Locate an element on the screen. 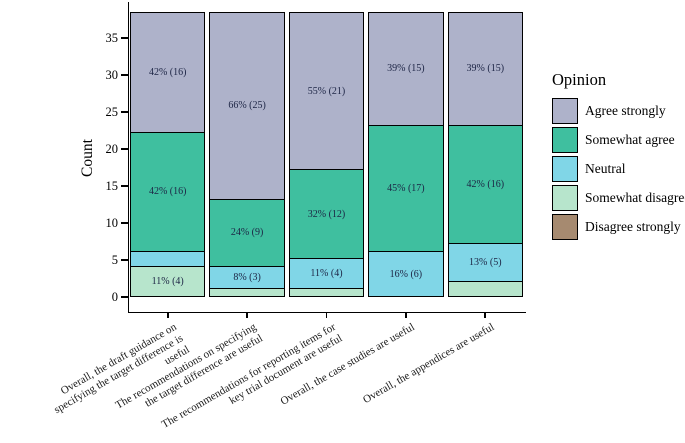 This screenshot has height=443, width=685. segment-label: 32% (12) is located at coordinates (326, 214).